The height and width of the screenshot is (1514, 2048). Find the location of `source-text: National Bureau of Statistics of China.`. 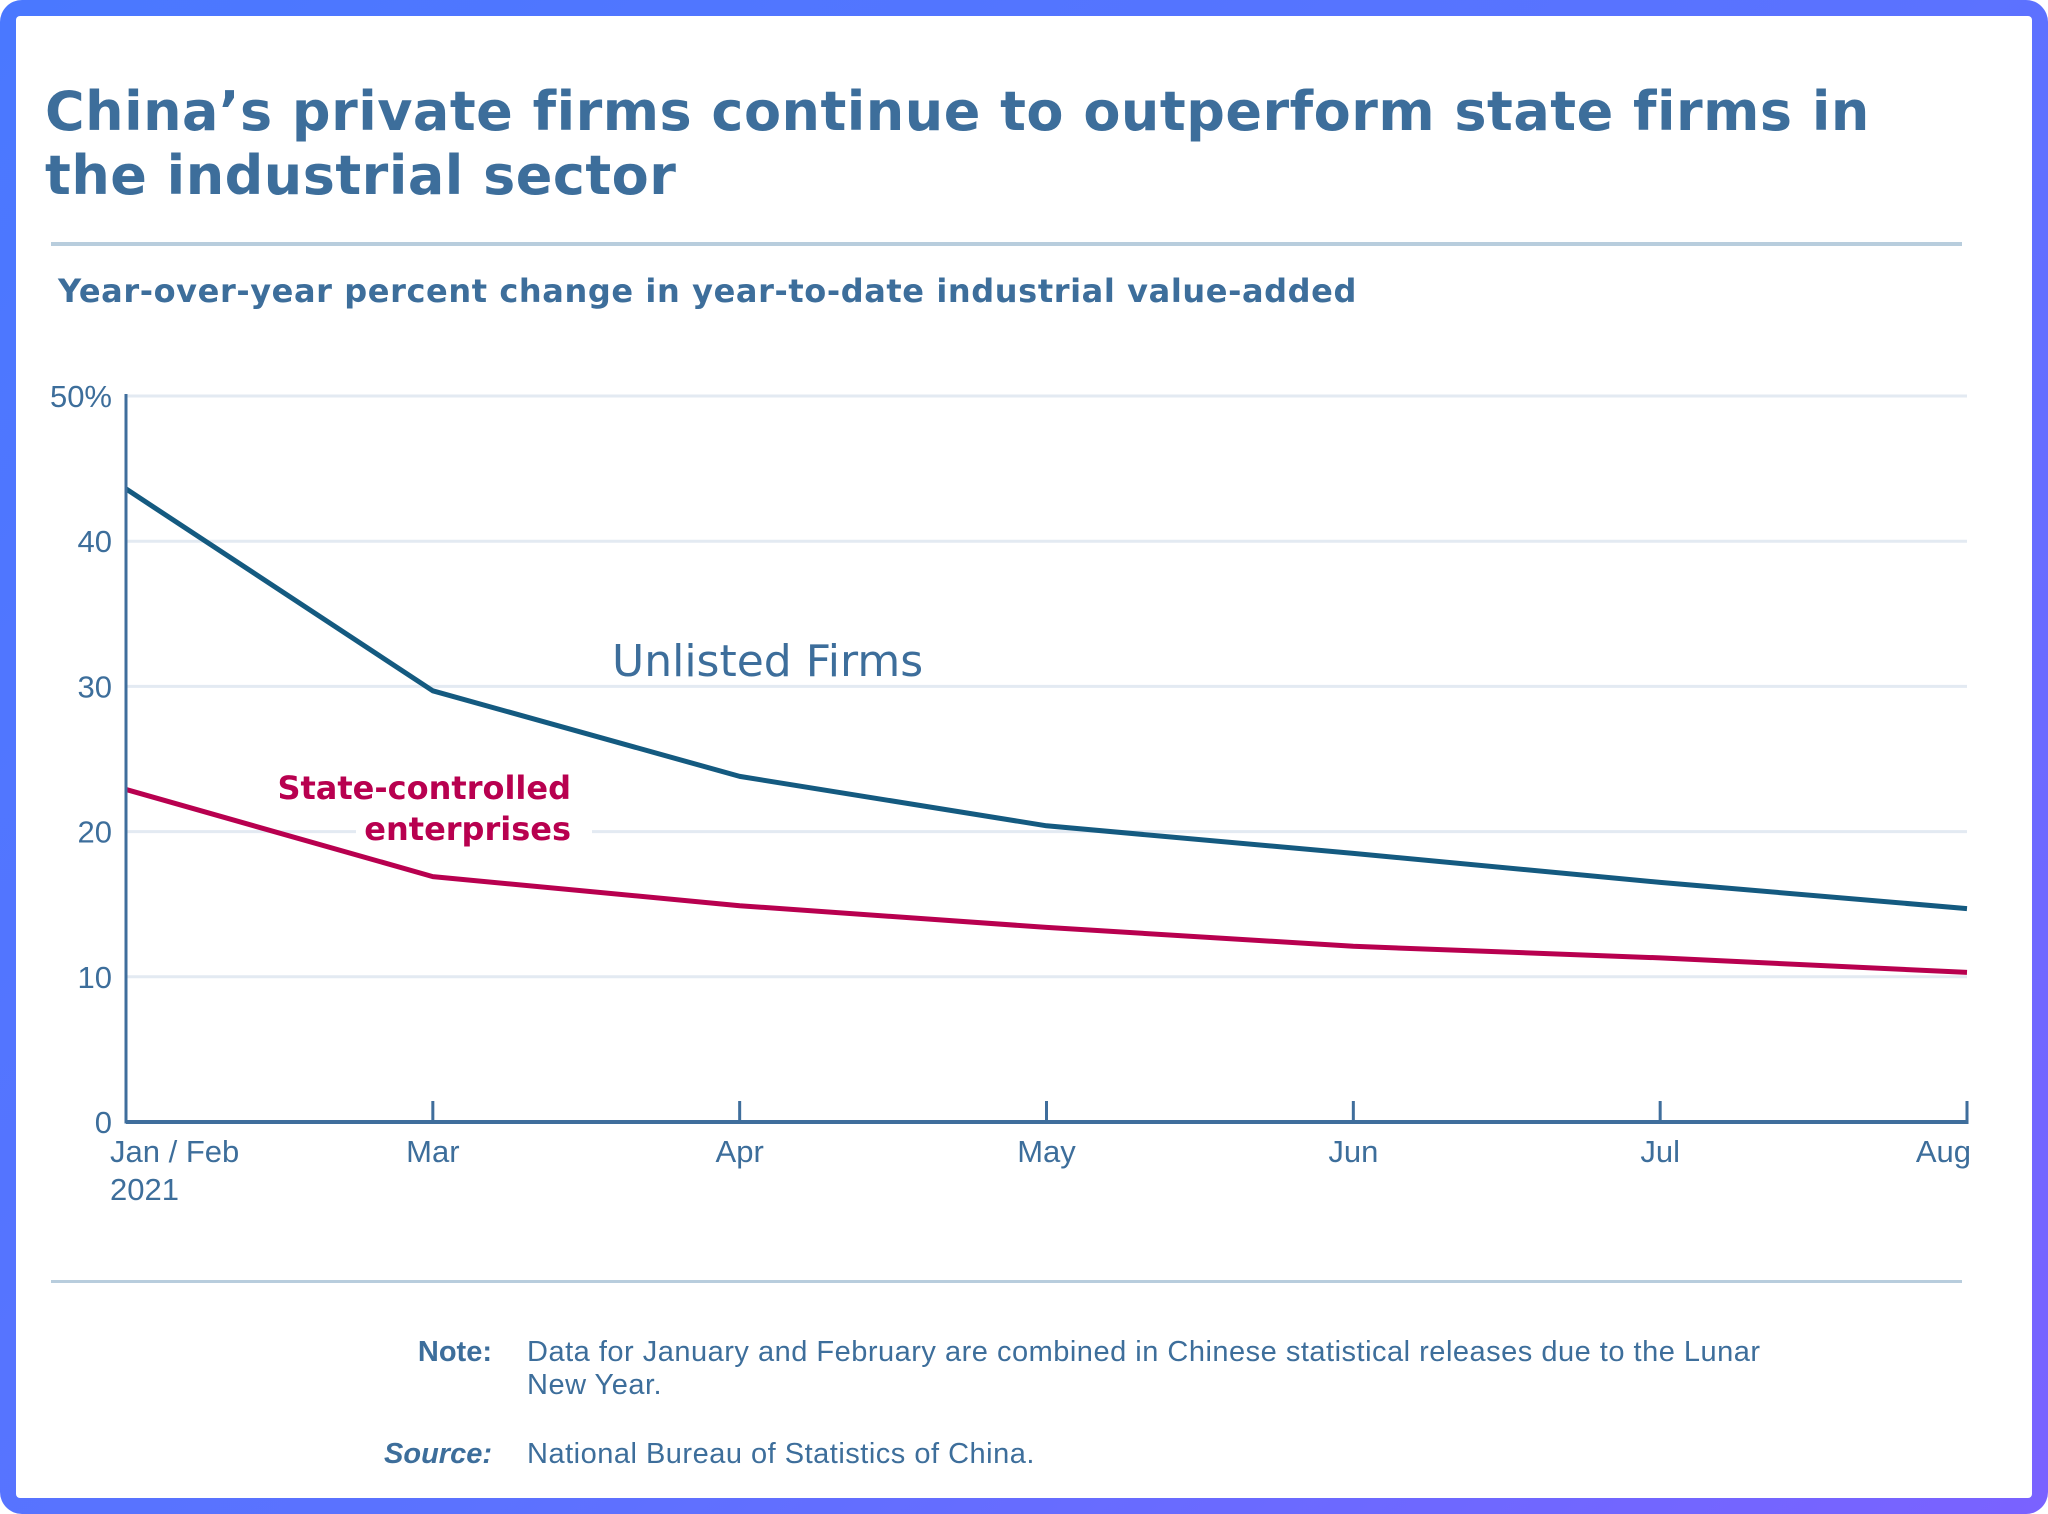

source-text: National Bureau of Statistics of China. is located at coordinates (781, 1454).